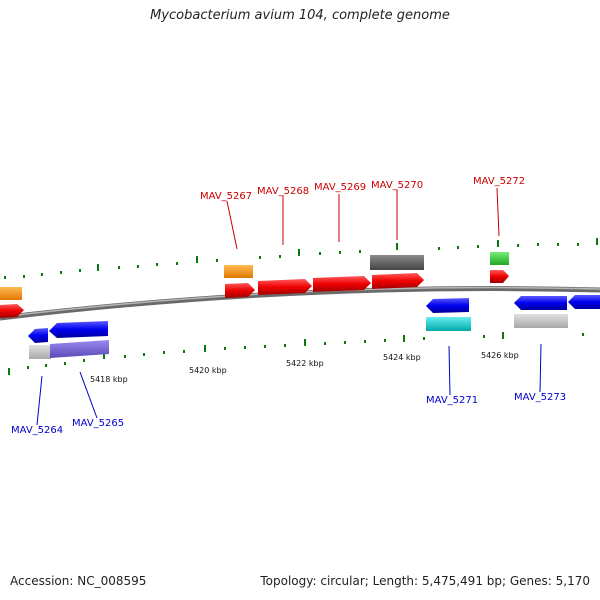 Image resolution: width=600 pixels, height=600 pixels. I want to click on scale-label: 5426 kbp, so click(500, 355).